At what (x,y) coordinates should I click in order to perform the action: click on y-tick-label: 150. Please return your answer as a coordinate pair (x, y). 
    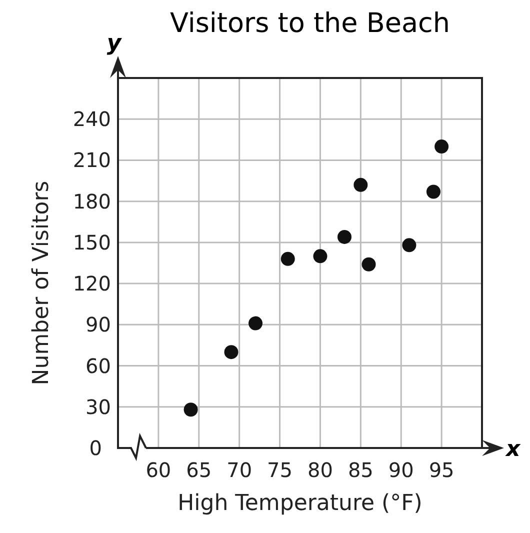
    Looking at the image, I should click on (91, 242).